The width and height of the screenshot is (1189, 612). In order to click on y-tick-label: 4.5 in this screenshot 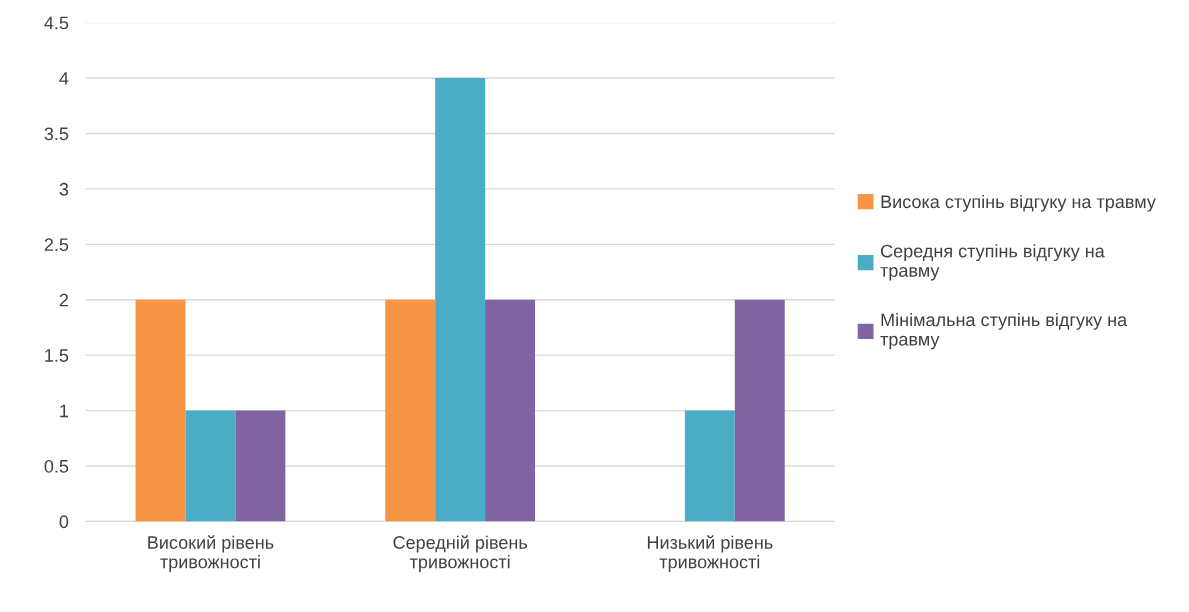, I will do `click(56, 23)`.